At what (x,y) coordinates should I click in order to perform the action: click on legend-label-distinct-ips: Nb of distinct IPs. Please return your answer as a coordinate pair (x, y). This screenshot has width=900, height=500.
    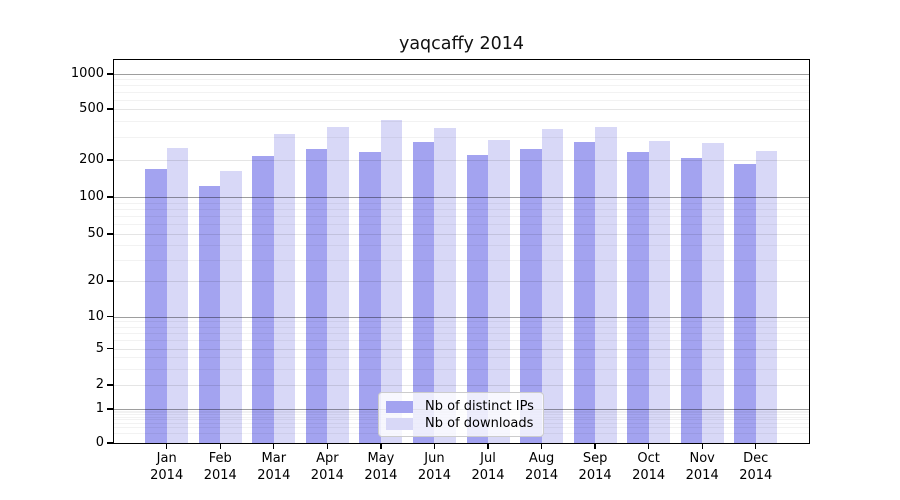
    Looking at the image, I should click on (479, 406).